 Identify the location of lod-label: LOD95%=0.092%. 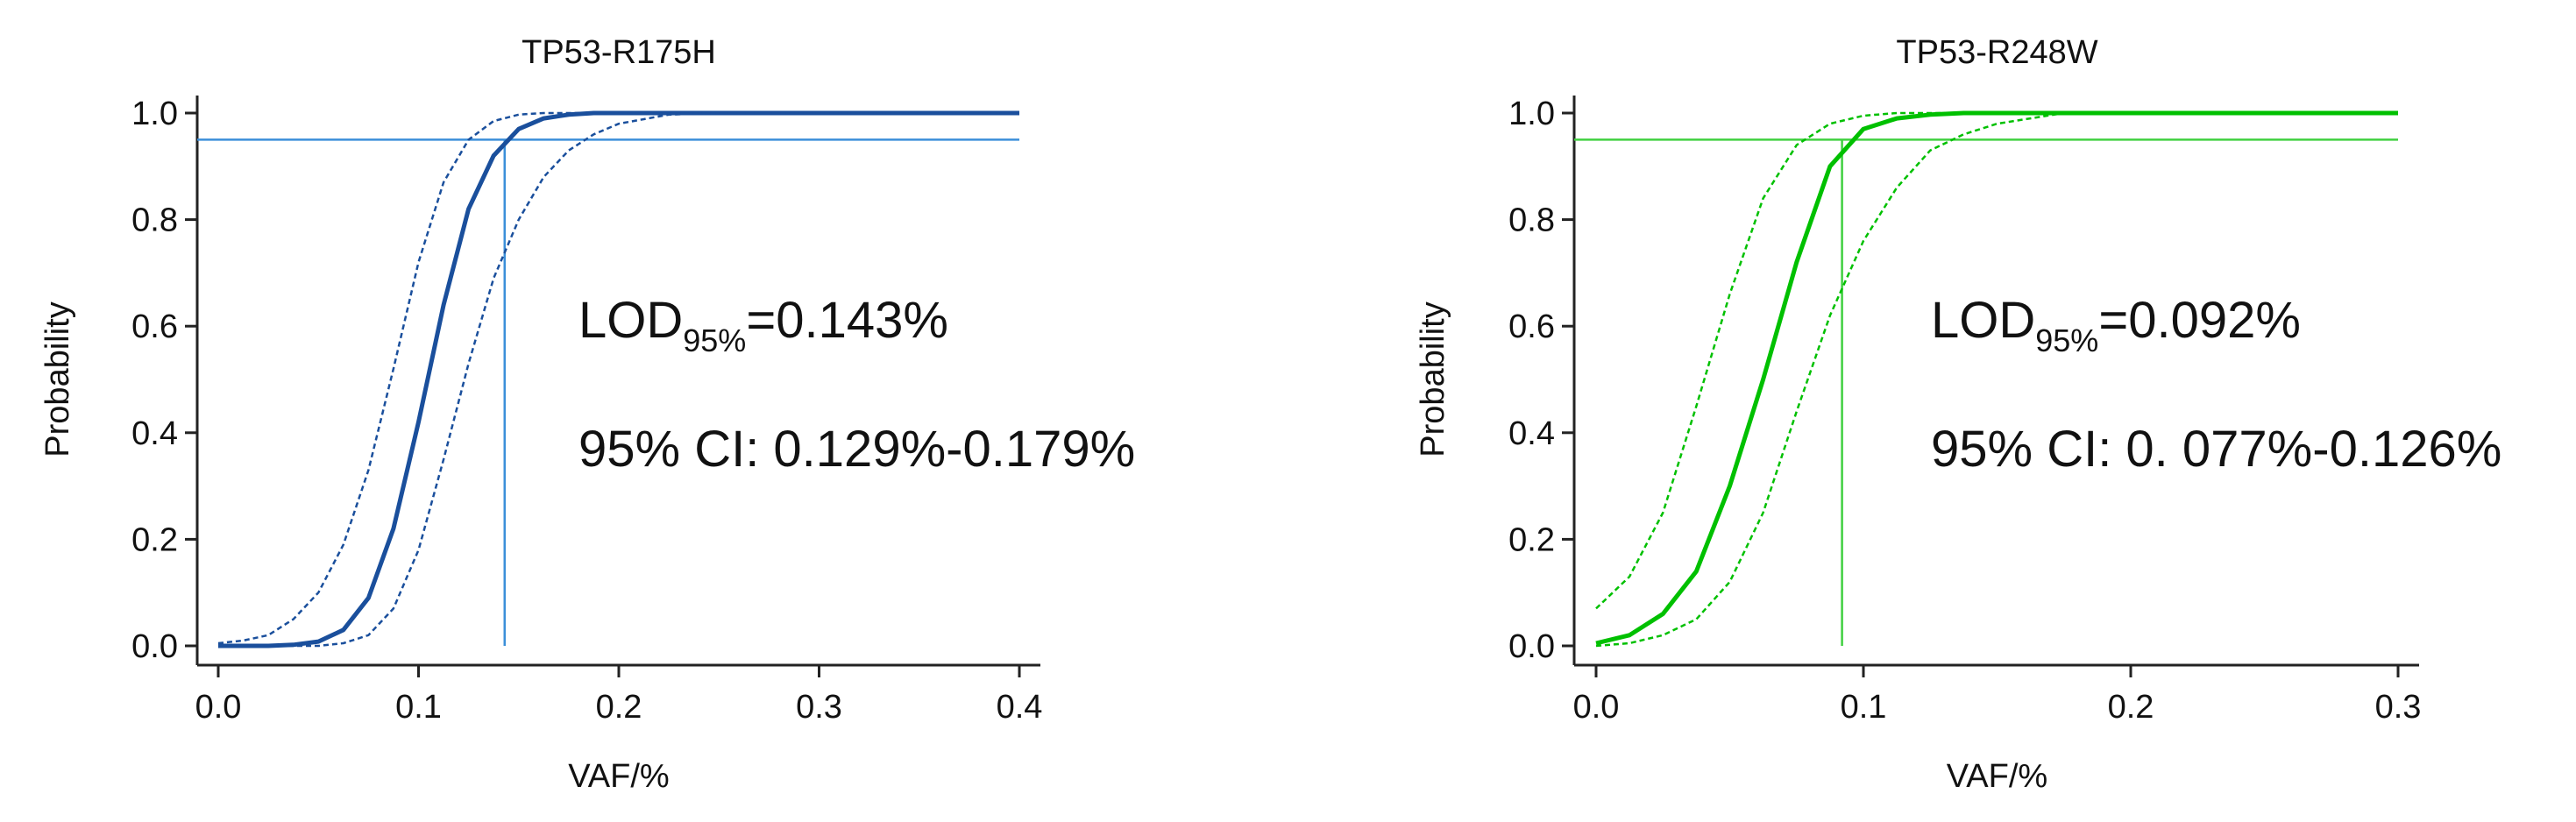
(2116, 325).